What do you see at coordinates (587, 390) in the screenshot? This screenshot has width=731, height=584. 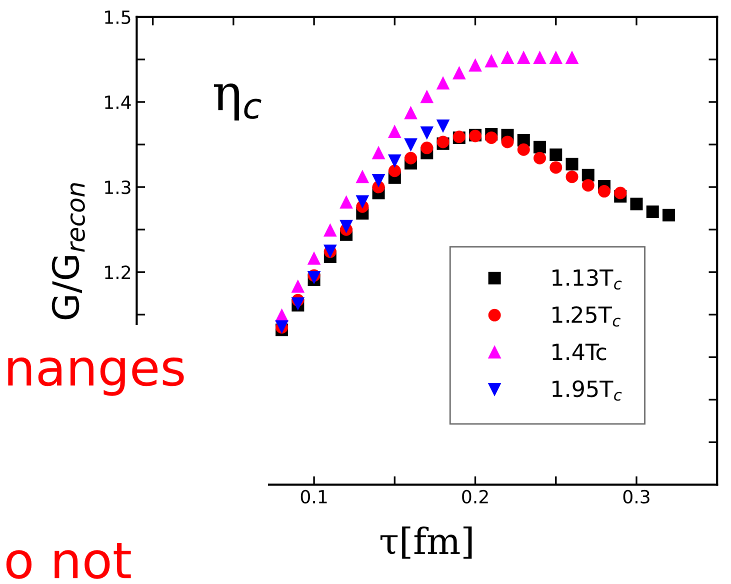 I see `legend-label: 1.95T$_{c}$` at bounding box center [587, 390].